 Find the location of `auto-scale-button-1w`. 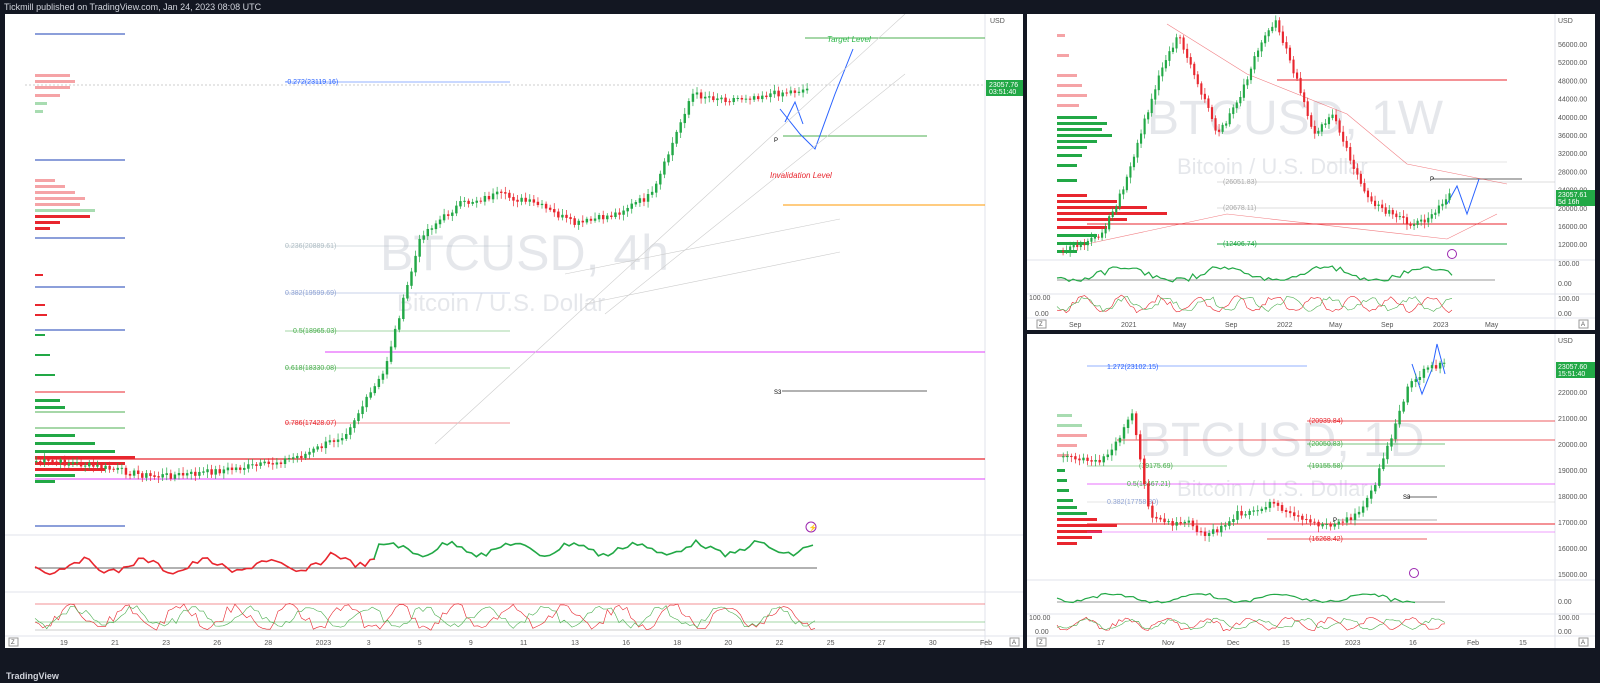

auto-scale-button-1w is located at coordinates (1583, 324).